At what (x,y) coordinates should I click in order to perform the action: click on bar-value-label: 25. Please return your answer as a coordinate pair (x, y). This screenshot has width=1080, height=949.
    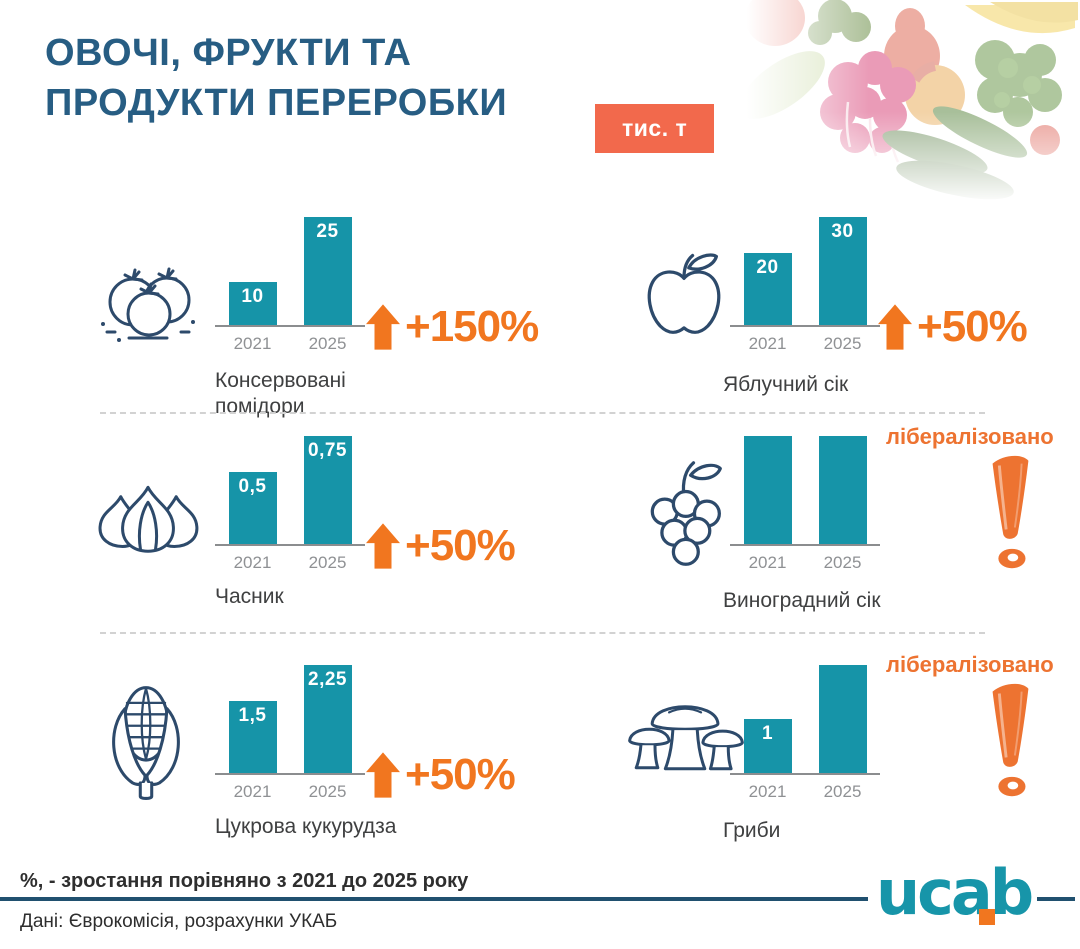
    Looking at the image, I should click on (327, 231).